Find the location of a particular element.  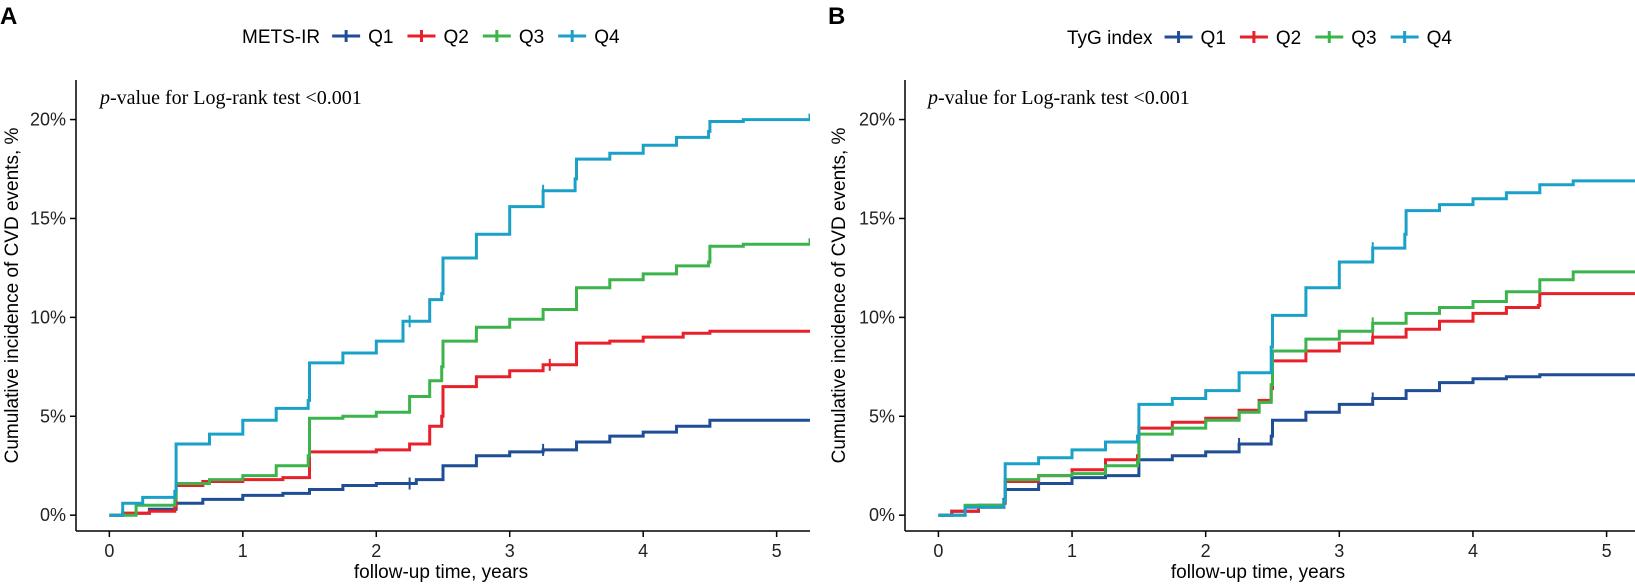

legend-title: METS-IR is located at coordinates (281, 37).